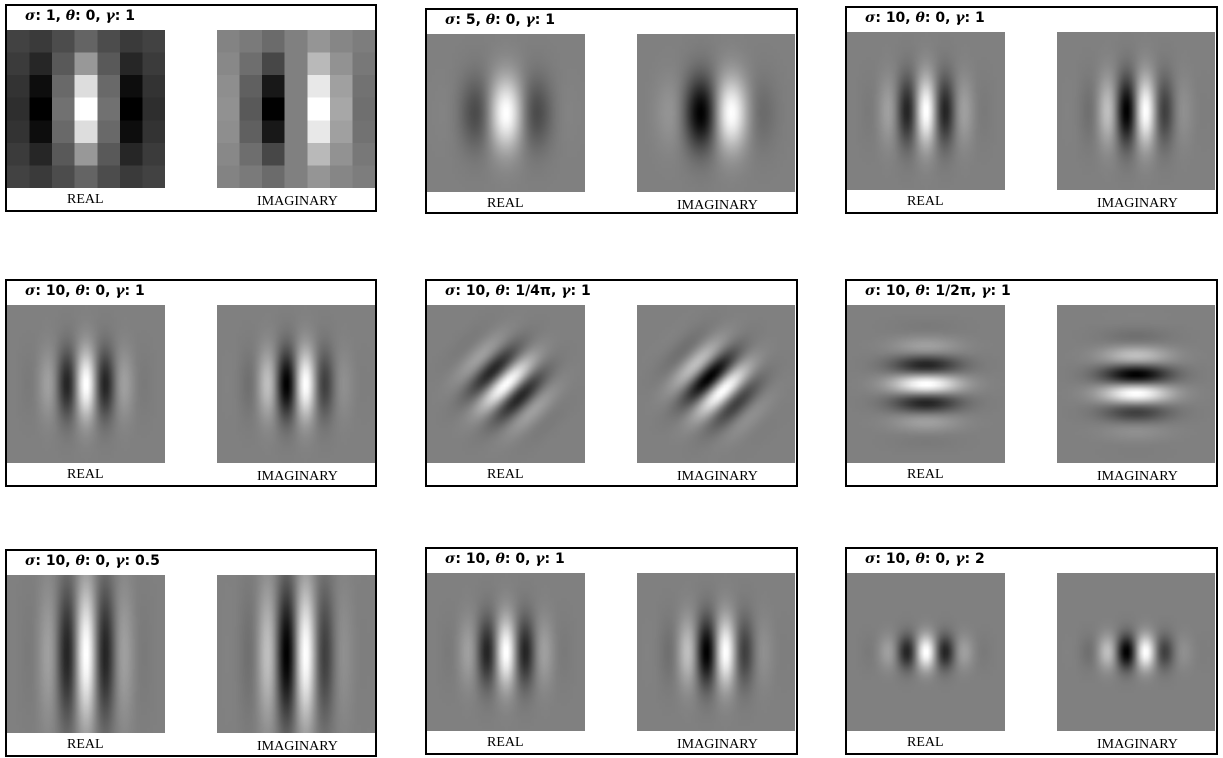  I want to click on gamma-value: 2, so click(980, 559).